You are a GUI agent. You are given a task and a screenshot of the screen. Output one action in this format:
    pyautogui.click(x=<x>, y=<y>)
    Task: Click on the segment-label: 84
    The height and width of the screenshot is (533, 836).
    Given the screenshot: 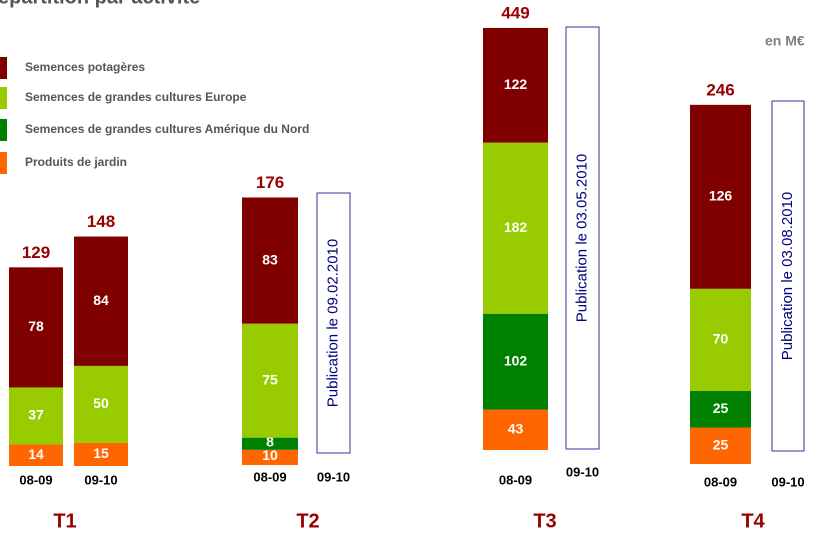 What is the action you would take?
    pyautogui.click(x=101, y=300)
    